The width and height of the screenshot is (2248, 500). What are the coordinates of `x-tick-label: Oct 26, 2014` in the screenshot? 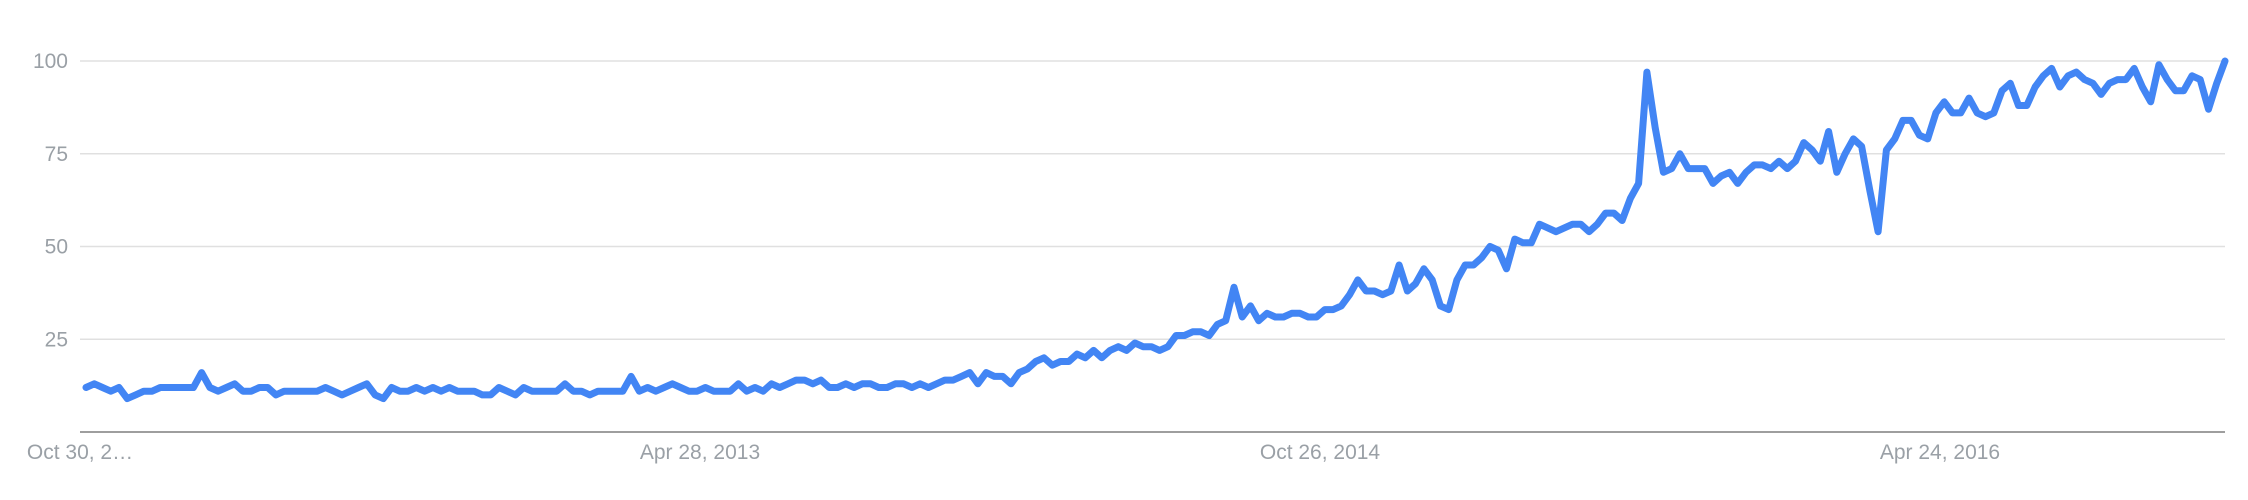 It's located at (1320, 452).